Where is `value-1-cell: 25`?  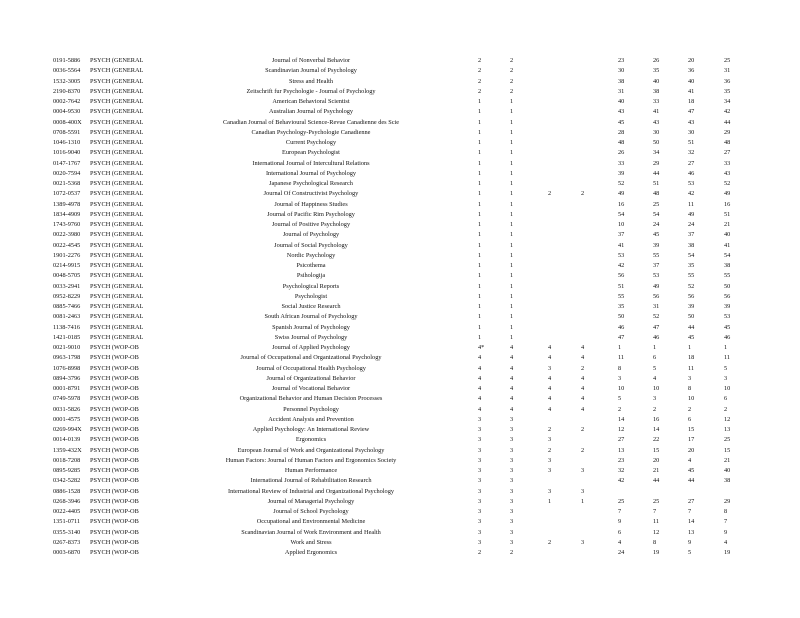
value-1-cell: 25 is located at coordinates (621, 501).